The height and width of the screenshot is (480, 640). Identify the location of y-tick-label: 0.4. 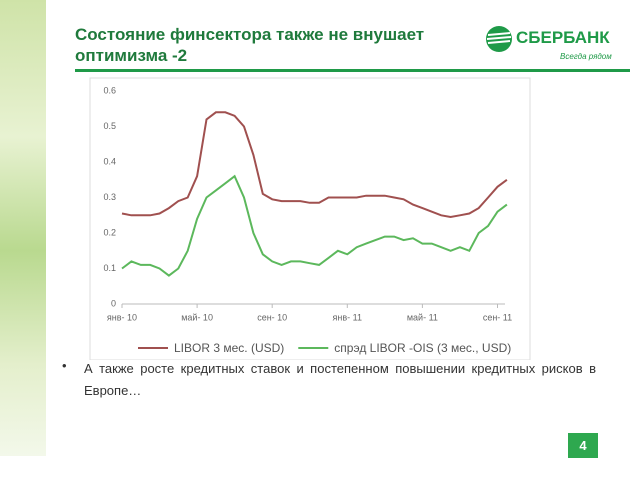
(109, 161).